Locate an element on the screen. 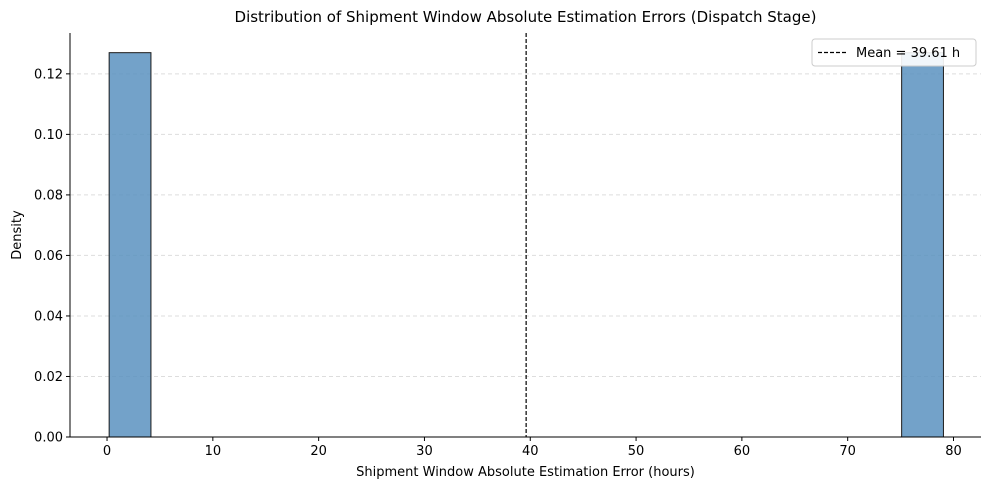 This screenshot has height=490, width=989. y-tick-label: 0.04 is located at coordinates (48, 316).